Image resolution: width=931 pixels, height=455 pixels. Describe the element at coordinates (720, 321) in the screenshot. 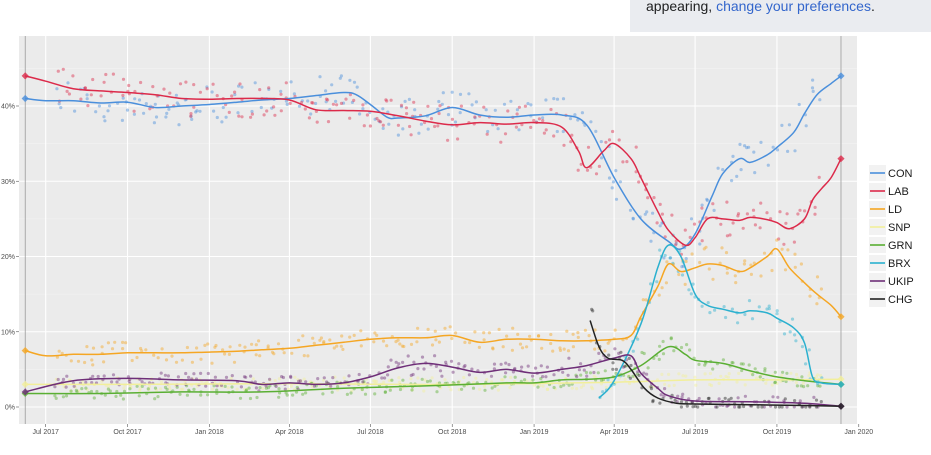

I see `trend-line-brx` at that location.